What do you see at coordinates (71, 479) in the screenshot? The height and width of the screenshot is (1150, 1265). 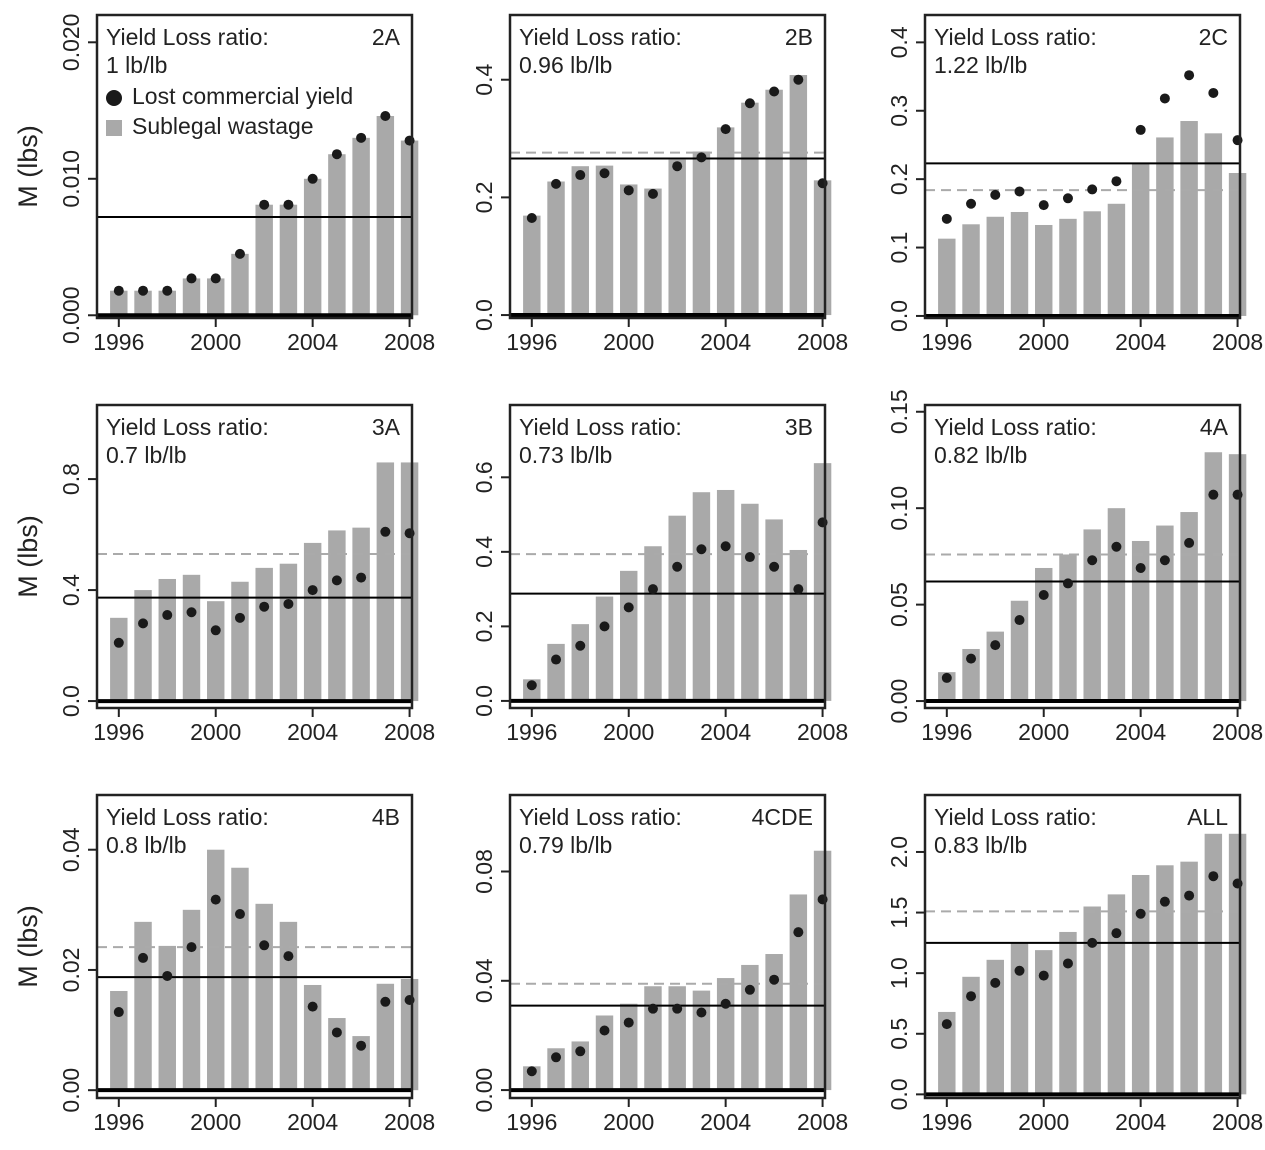 I see `y-tick-label: 0.8` at bounding box center [71, 479].